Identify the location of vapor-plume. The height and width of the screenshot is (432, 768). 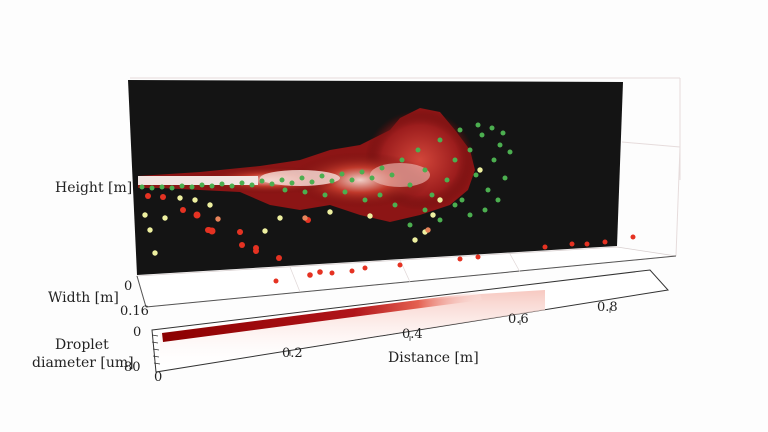
(306, 165).